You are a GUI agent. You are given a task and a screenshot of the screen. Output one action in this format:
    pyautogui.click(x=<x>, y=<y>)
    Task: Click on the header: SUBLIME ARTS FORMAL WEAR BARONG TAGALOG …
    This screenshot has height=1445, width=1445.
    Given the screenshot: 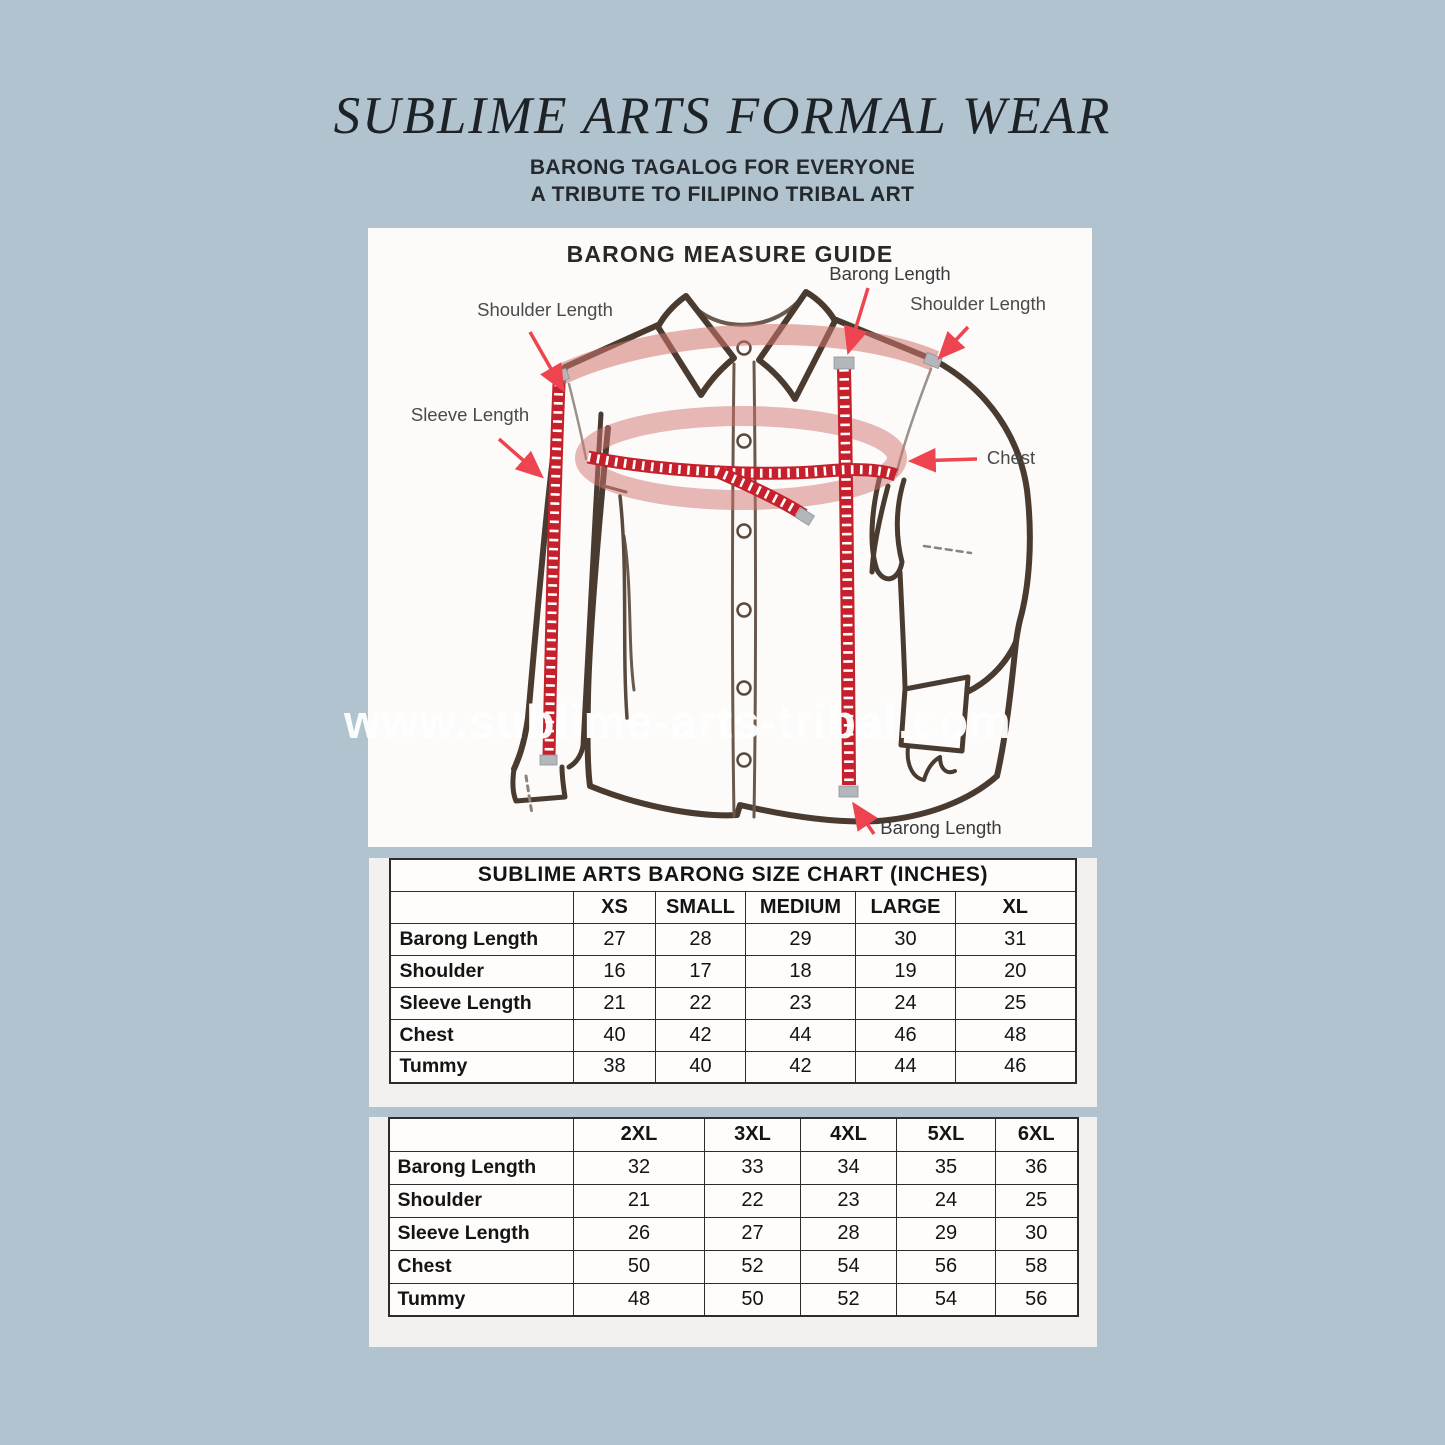 What is the action you would take?
    pyautogui.click(x=722, y=104)
    